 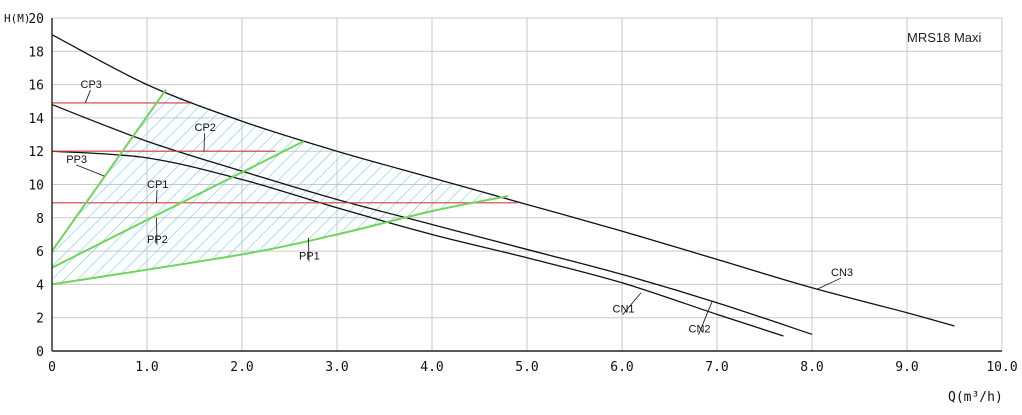 What do you see at coordinates (52, 367) in the screenshot?
I see `x-tick-label: 0` at bounding box center [52, 367].